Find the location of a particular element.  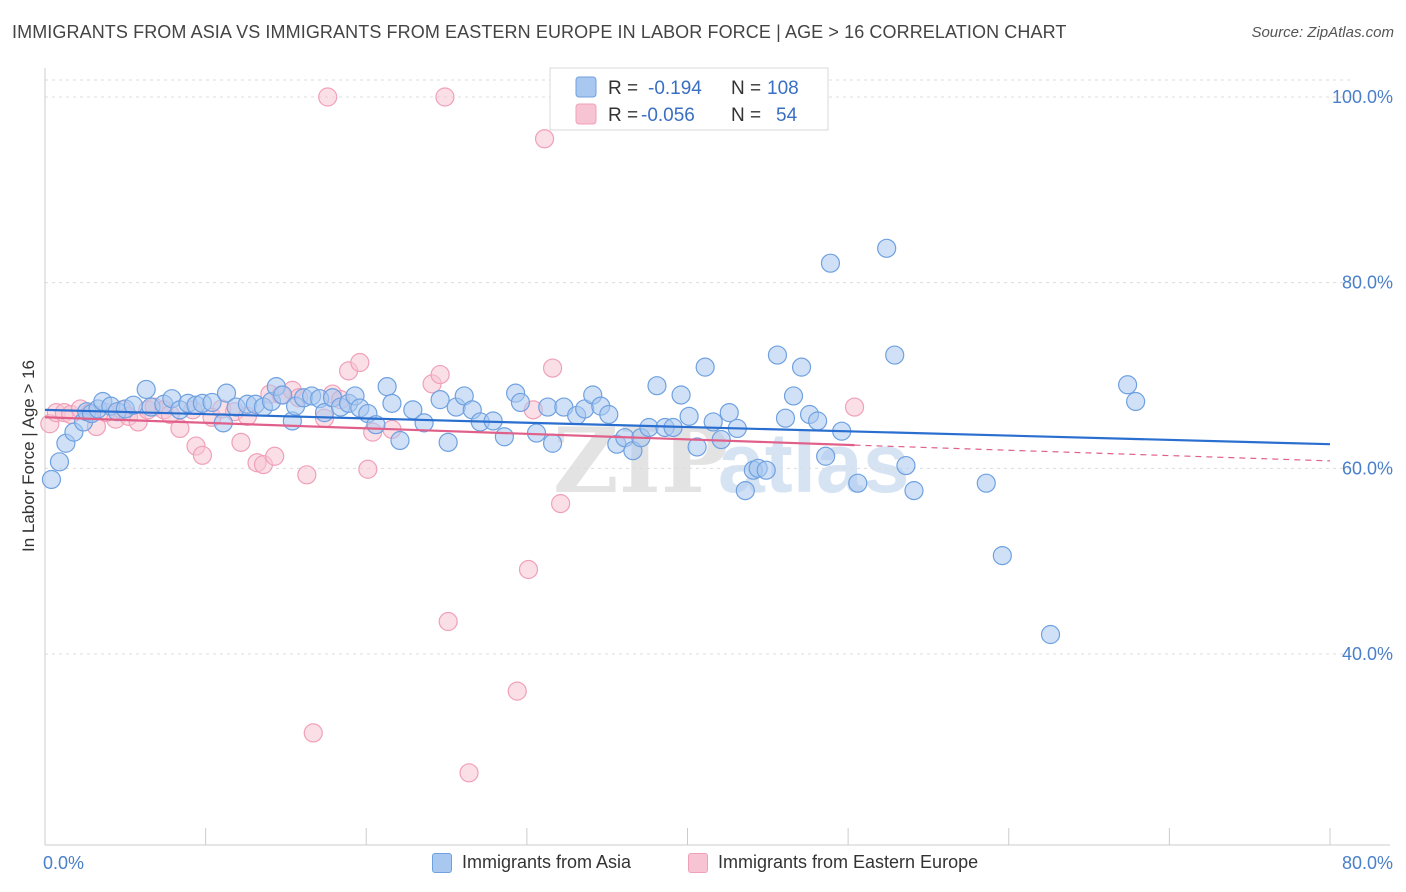

legend-r-value-asia: -0.194 is located at coordinates (675, 88).